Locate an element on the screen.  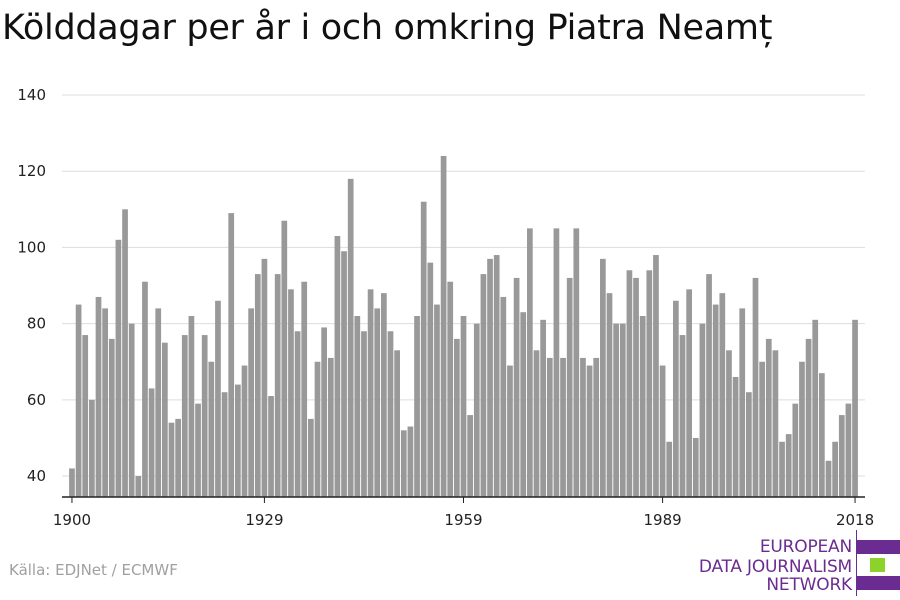
bar-1933 is located at coordinates (291, 393).